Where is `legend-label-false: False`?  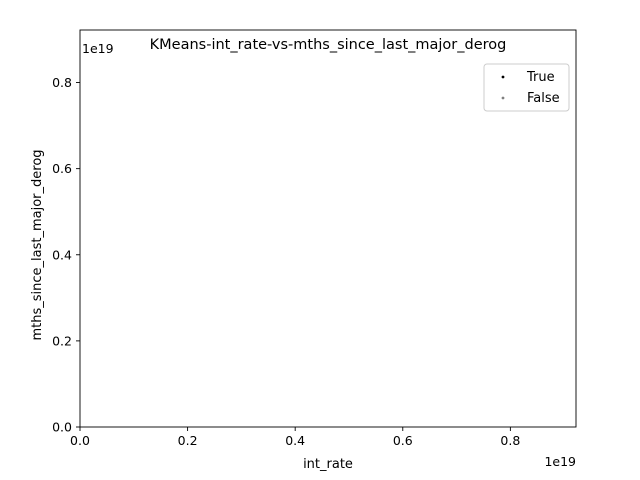 legend-label-false: False is located at coordinates (543, 98).